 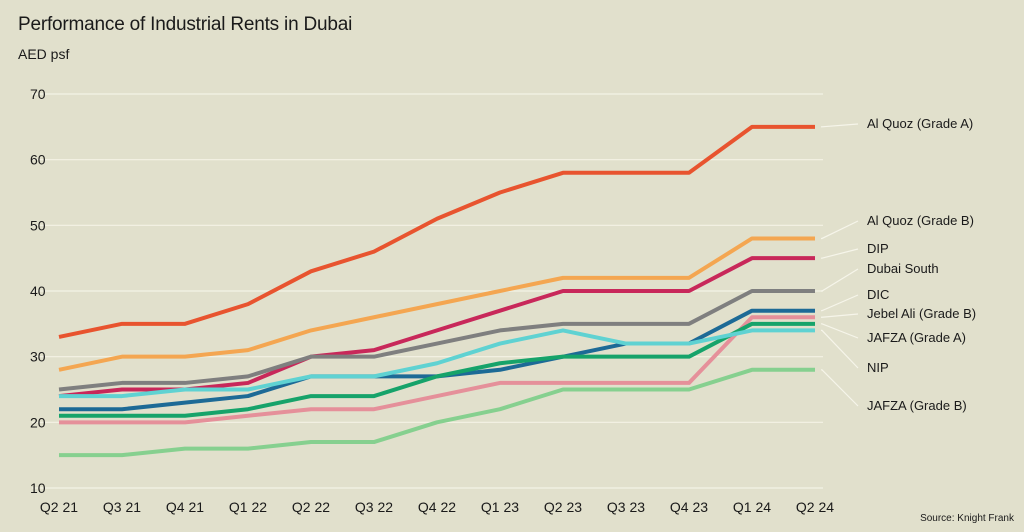 What do you see at coordinates (38, 357) in the screenshot?
I see `y-tick-label: 30` at bounding box center [38, 357].